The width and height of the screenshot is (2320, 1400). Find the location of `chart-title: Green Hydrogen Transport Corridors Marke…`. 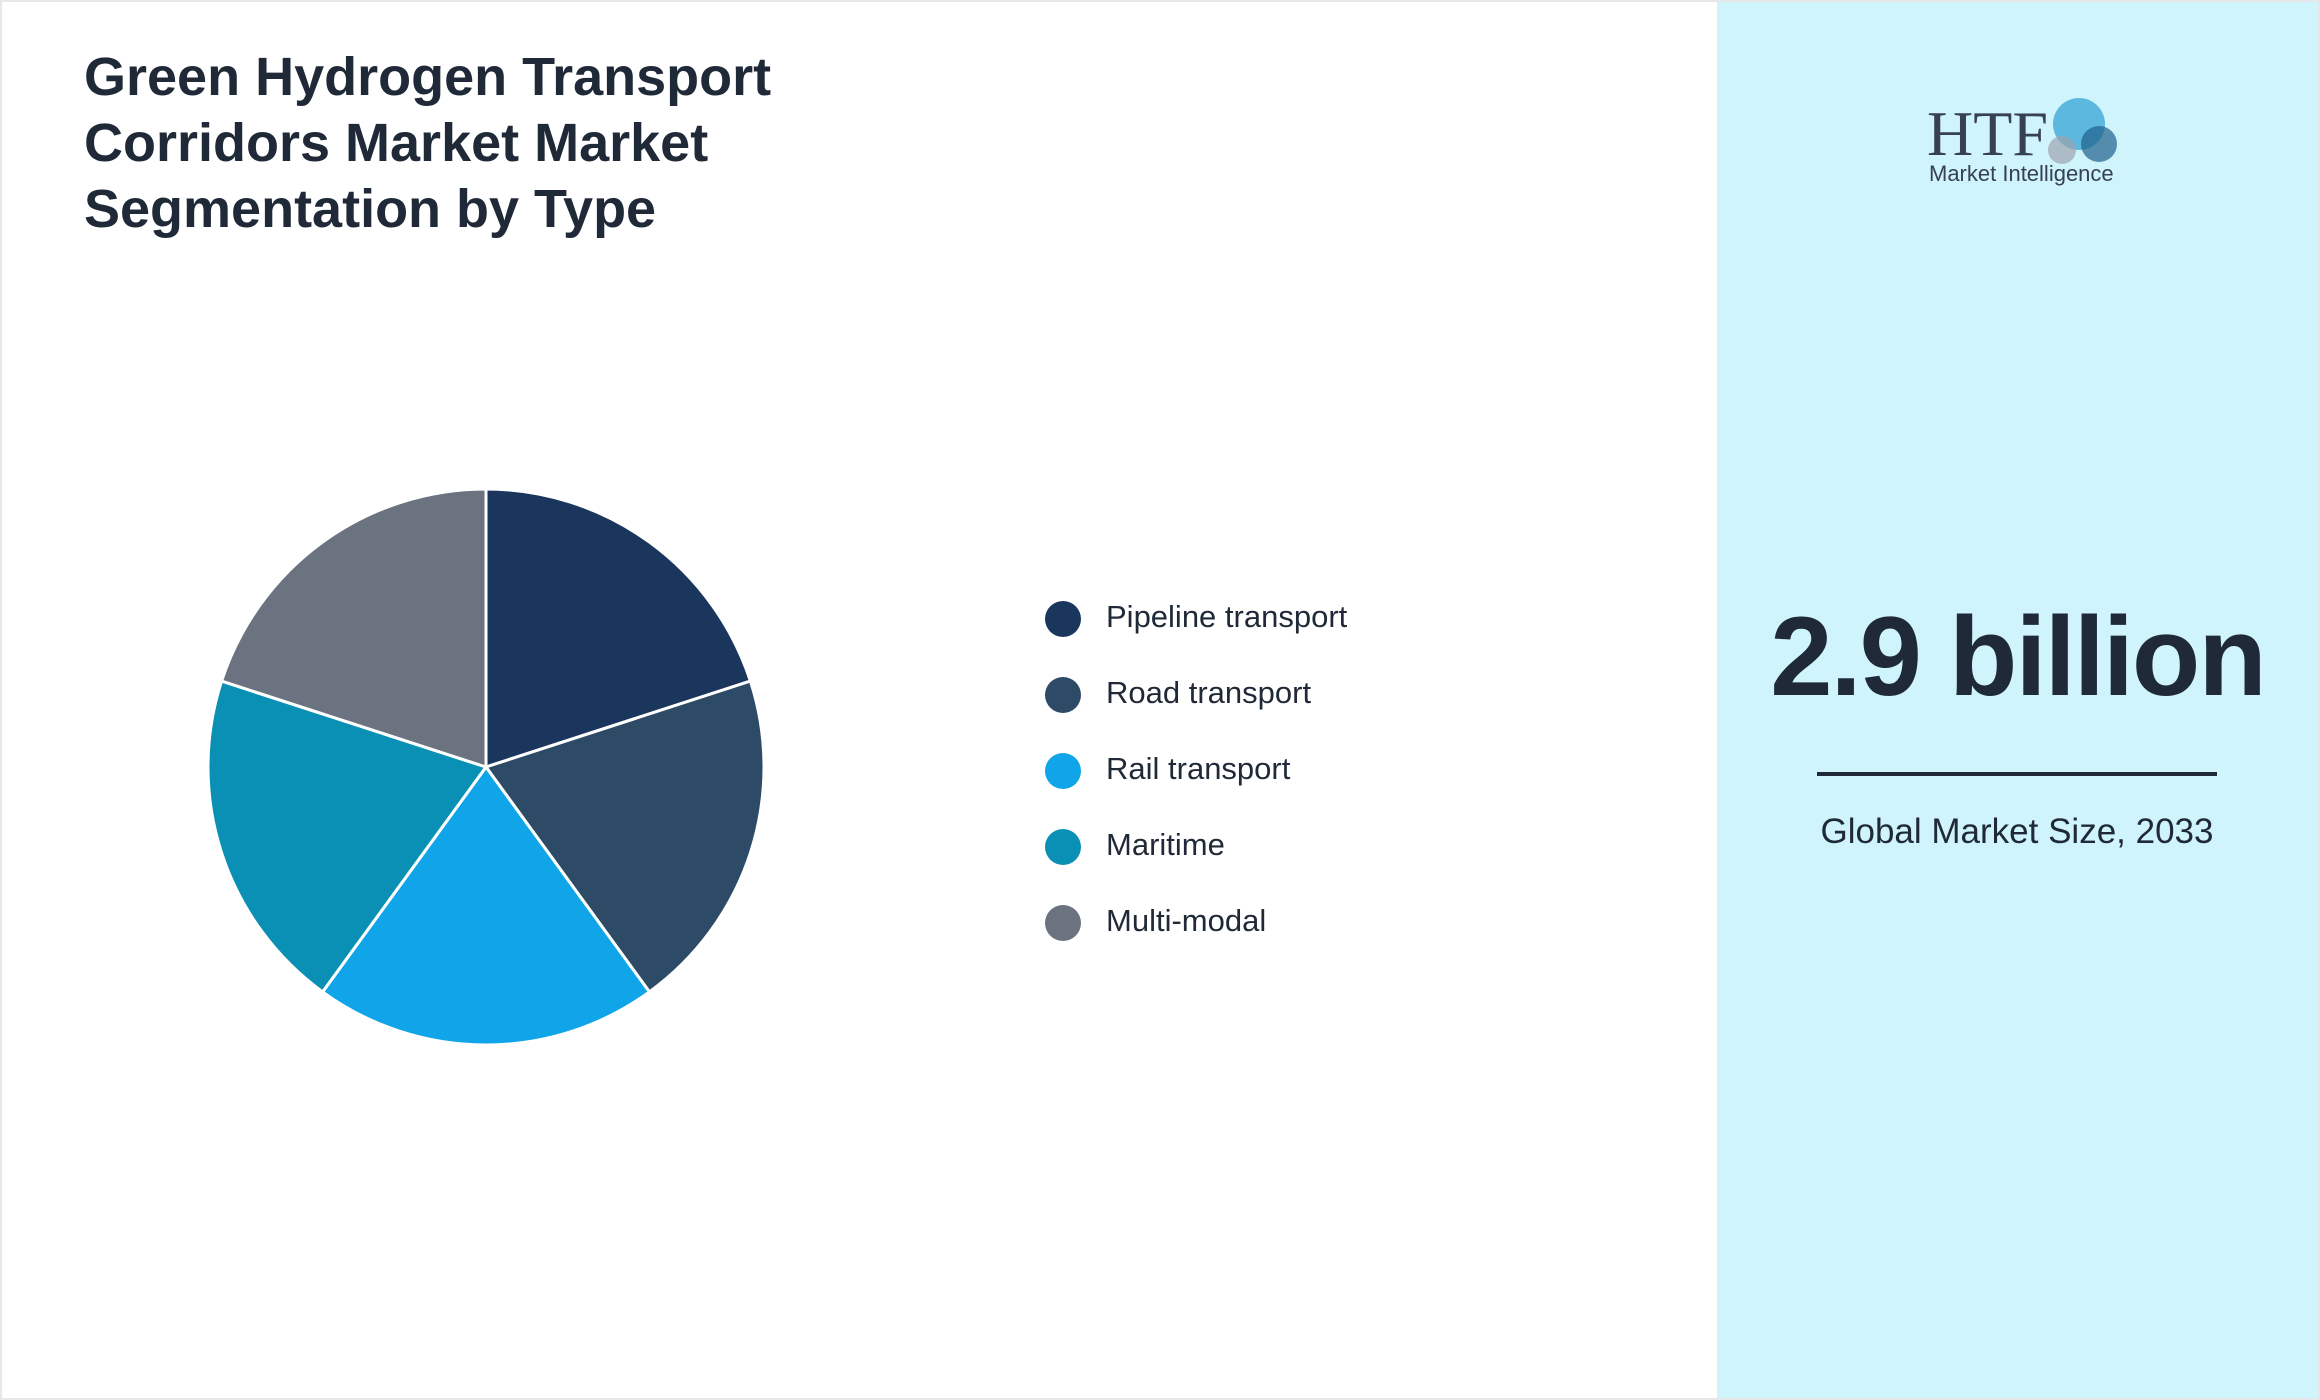

chart-title: Green Hydrogen Transport Corridors Marke… is located at coordinates (428, 143).